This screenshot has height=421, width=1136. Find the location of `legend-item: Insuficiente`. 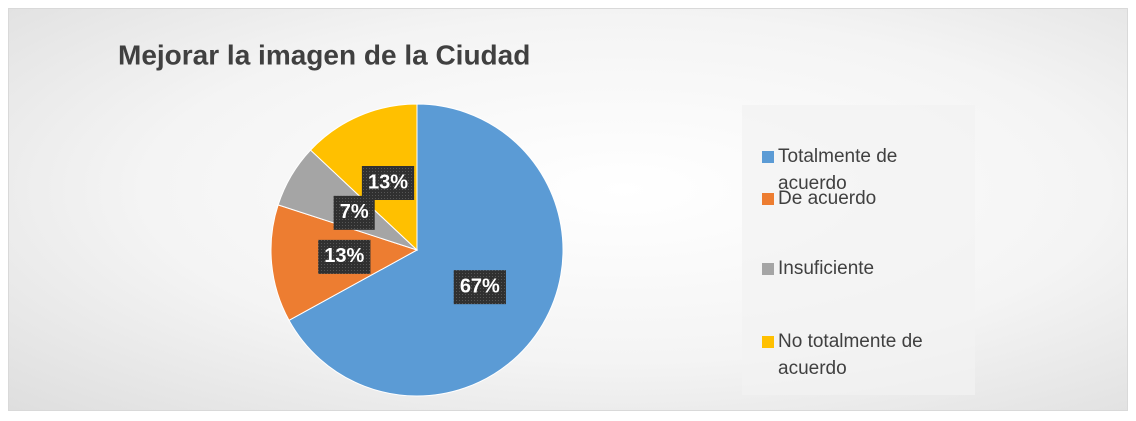

legend-item: Insuficiente is located at coordinates (862, 268).